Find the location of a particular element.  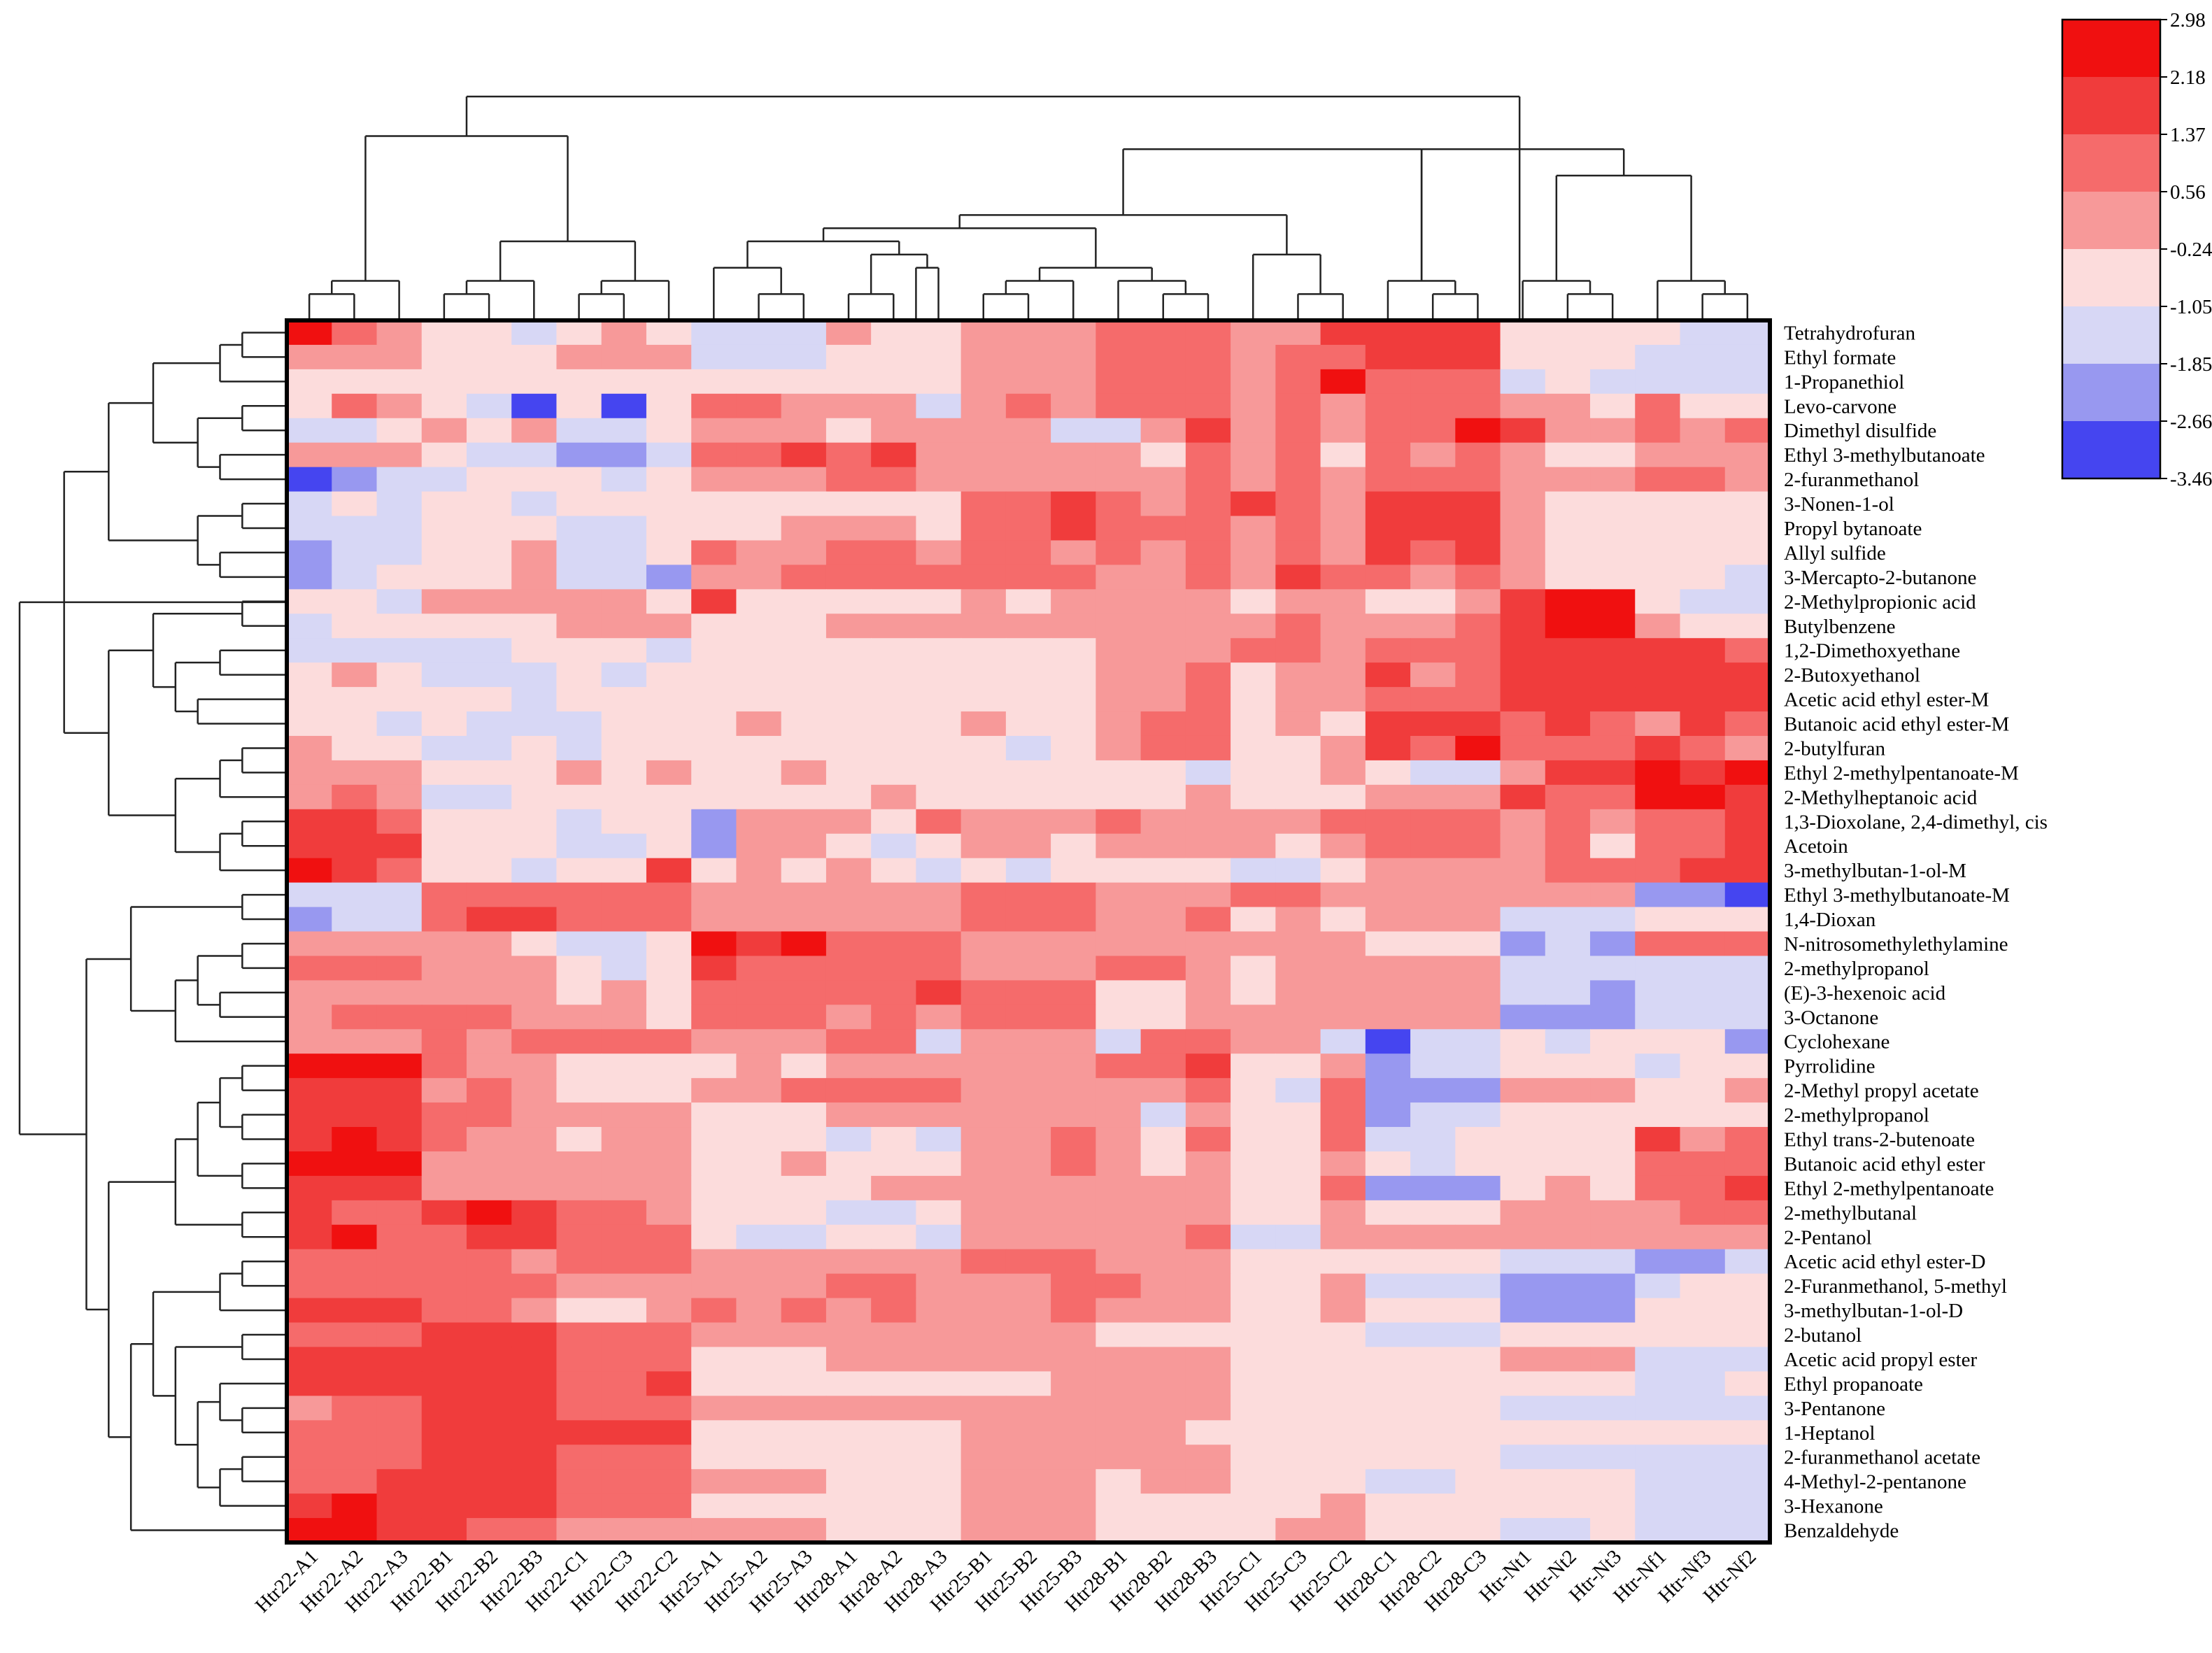

row-label: Acetic acid ethyl ester-D is located at coordinates (1884, 1262).